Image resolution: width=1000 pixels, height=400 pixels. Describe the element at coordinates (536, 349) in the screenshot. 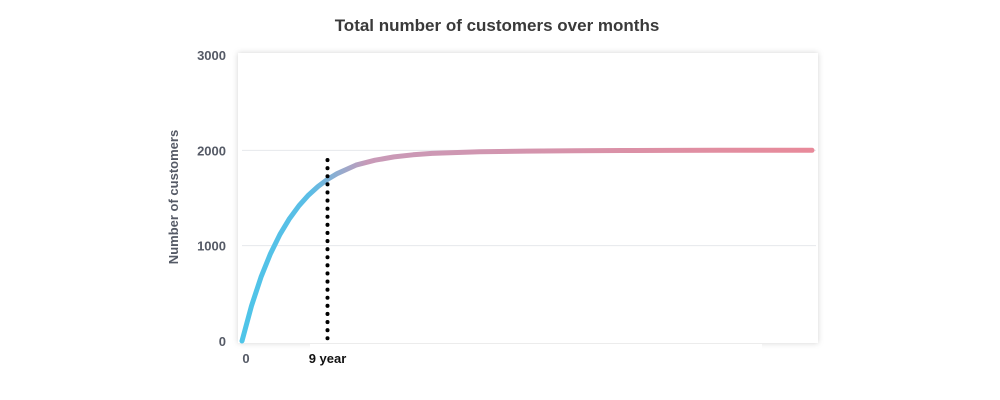

I see `xaxis-cover` at that location.